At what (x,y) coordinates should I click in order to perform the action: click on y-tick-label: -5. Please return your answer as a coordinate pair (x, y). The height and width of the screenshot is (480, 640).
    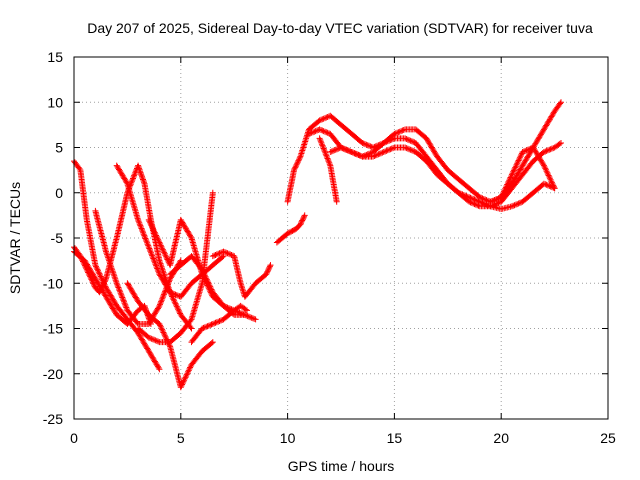
    Looking at the image, I should click on (57, 238).